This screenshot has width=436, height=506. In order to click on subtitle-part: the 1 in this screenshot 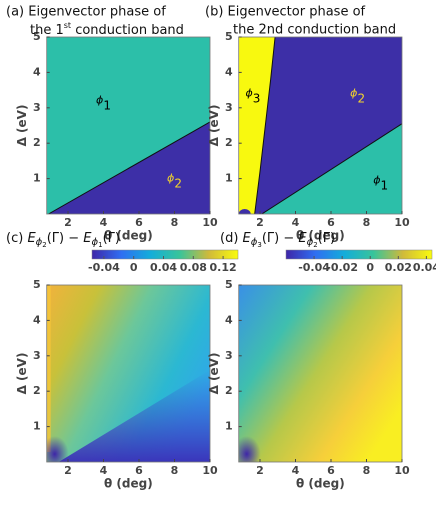, I will do `click(47, 30)`.